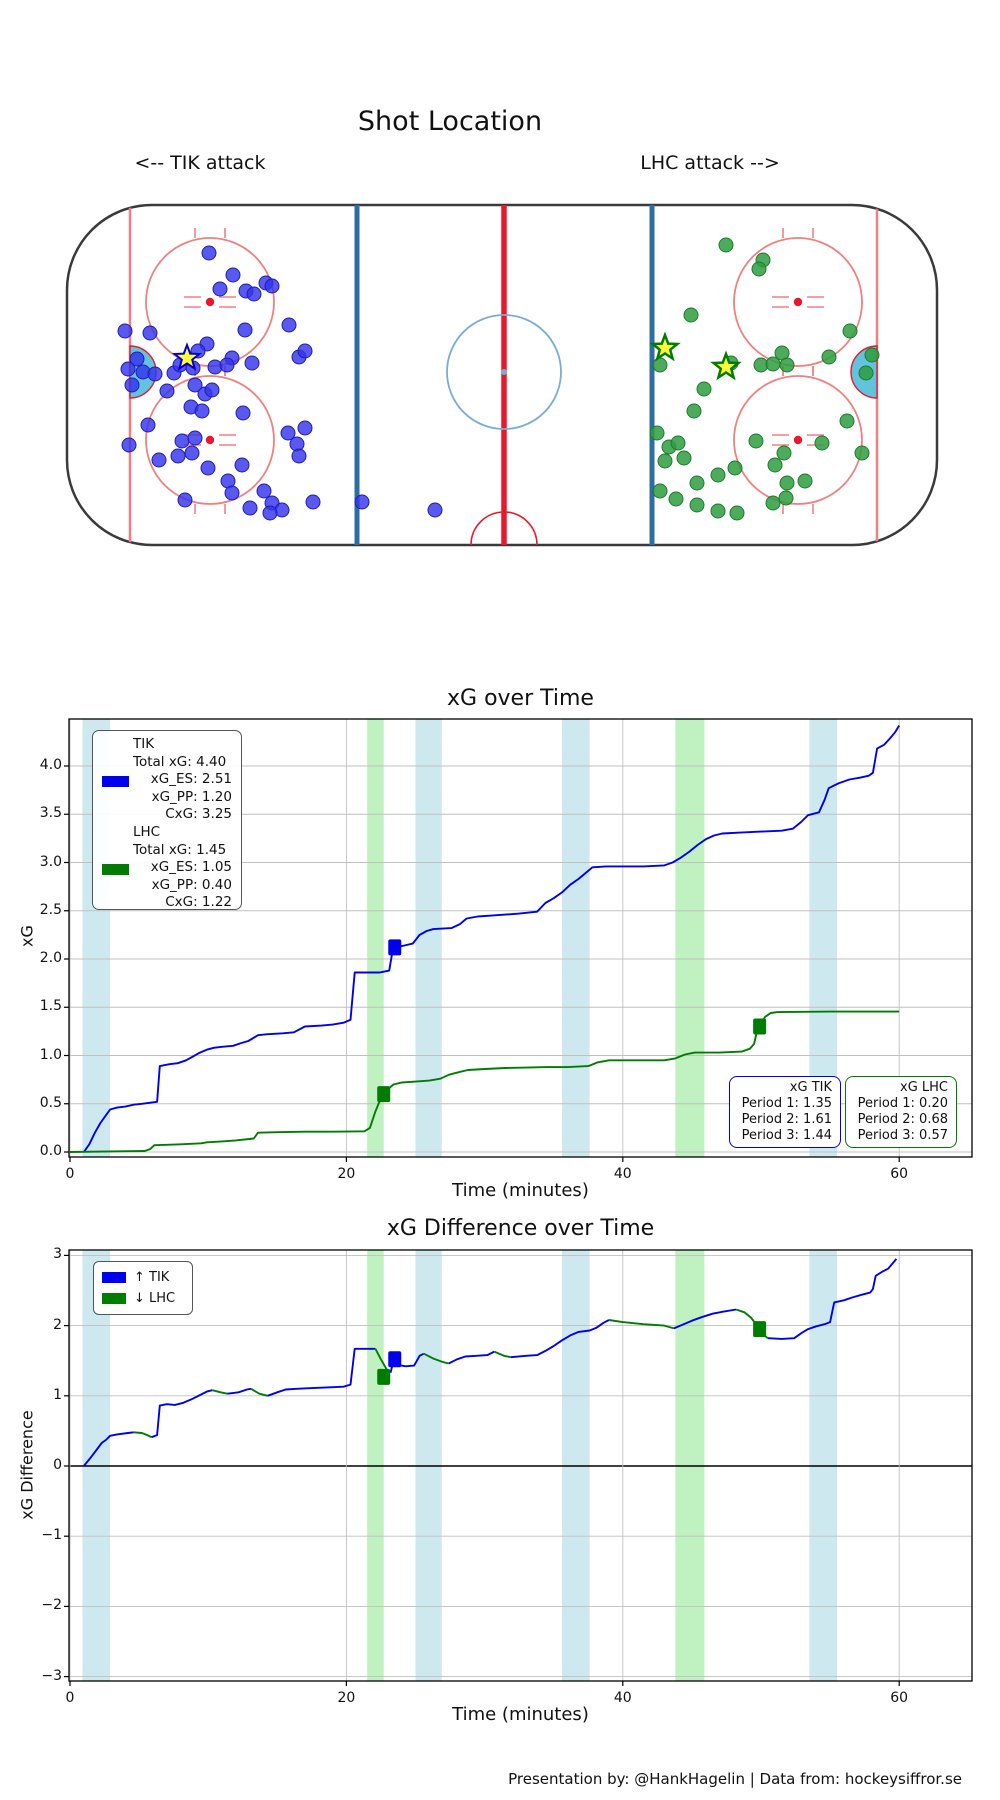 The height and width of the screenshot is (1800, 1000). I want to click on chart1-x-tick-label: 0, so click(70, 1174).